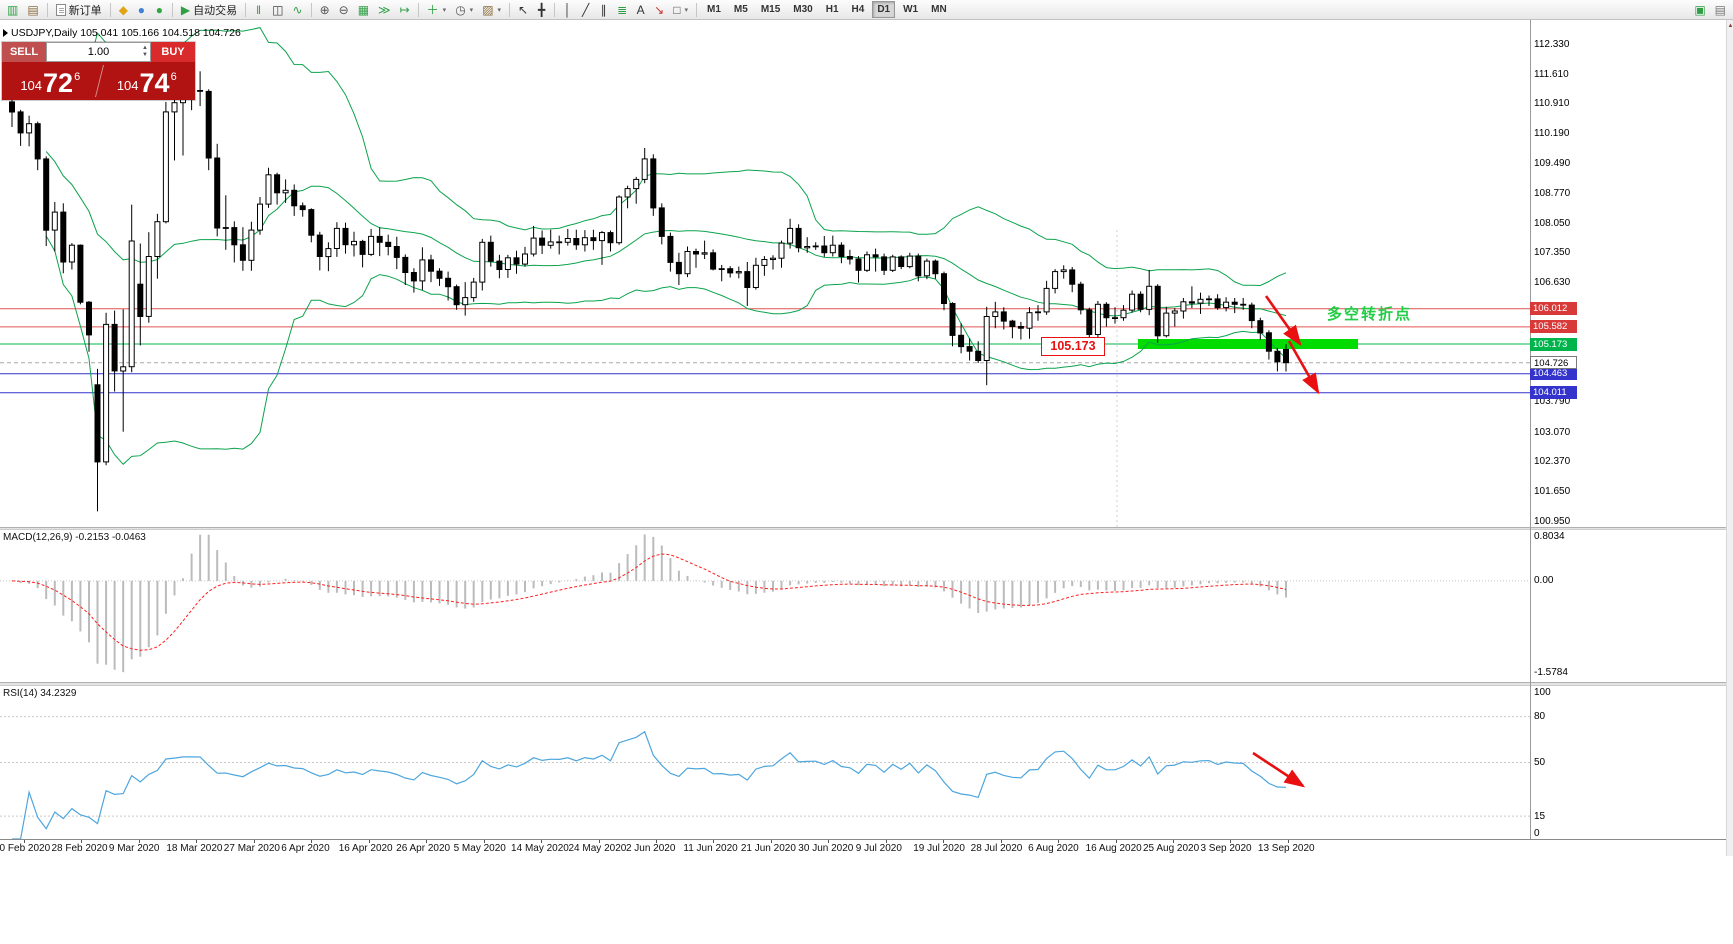 The image size is (1733, 944). What do you see at coordinates (98, 52) in the screenshot?
I see `volume-input: 1.00 ▲ ▼` at bounding box center [98, 52].